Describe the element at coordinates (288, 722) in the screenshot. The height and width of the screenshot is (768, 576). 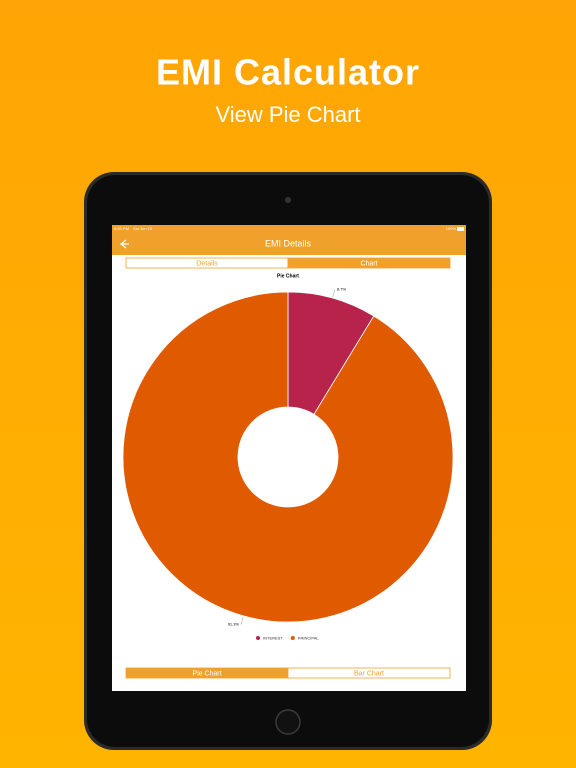
I see `home-button` at that location.